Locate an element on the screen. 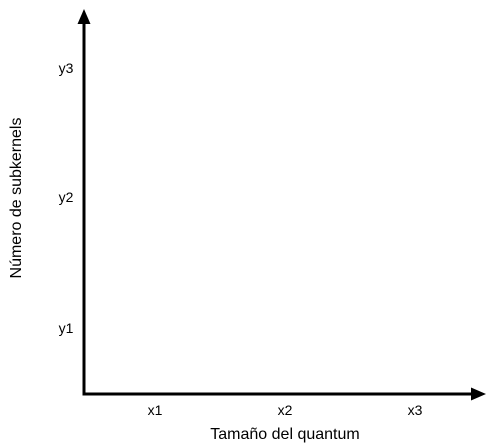 The image size is (495, 446). x-tick-label-x1: x1 is located at coordinates (155, 410).